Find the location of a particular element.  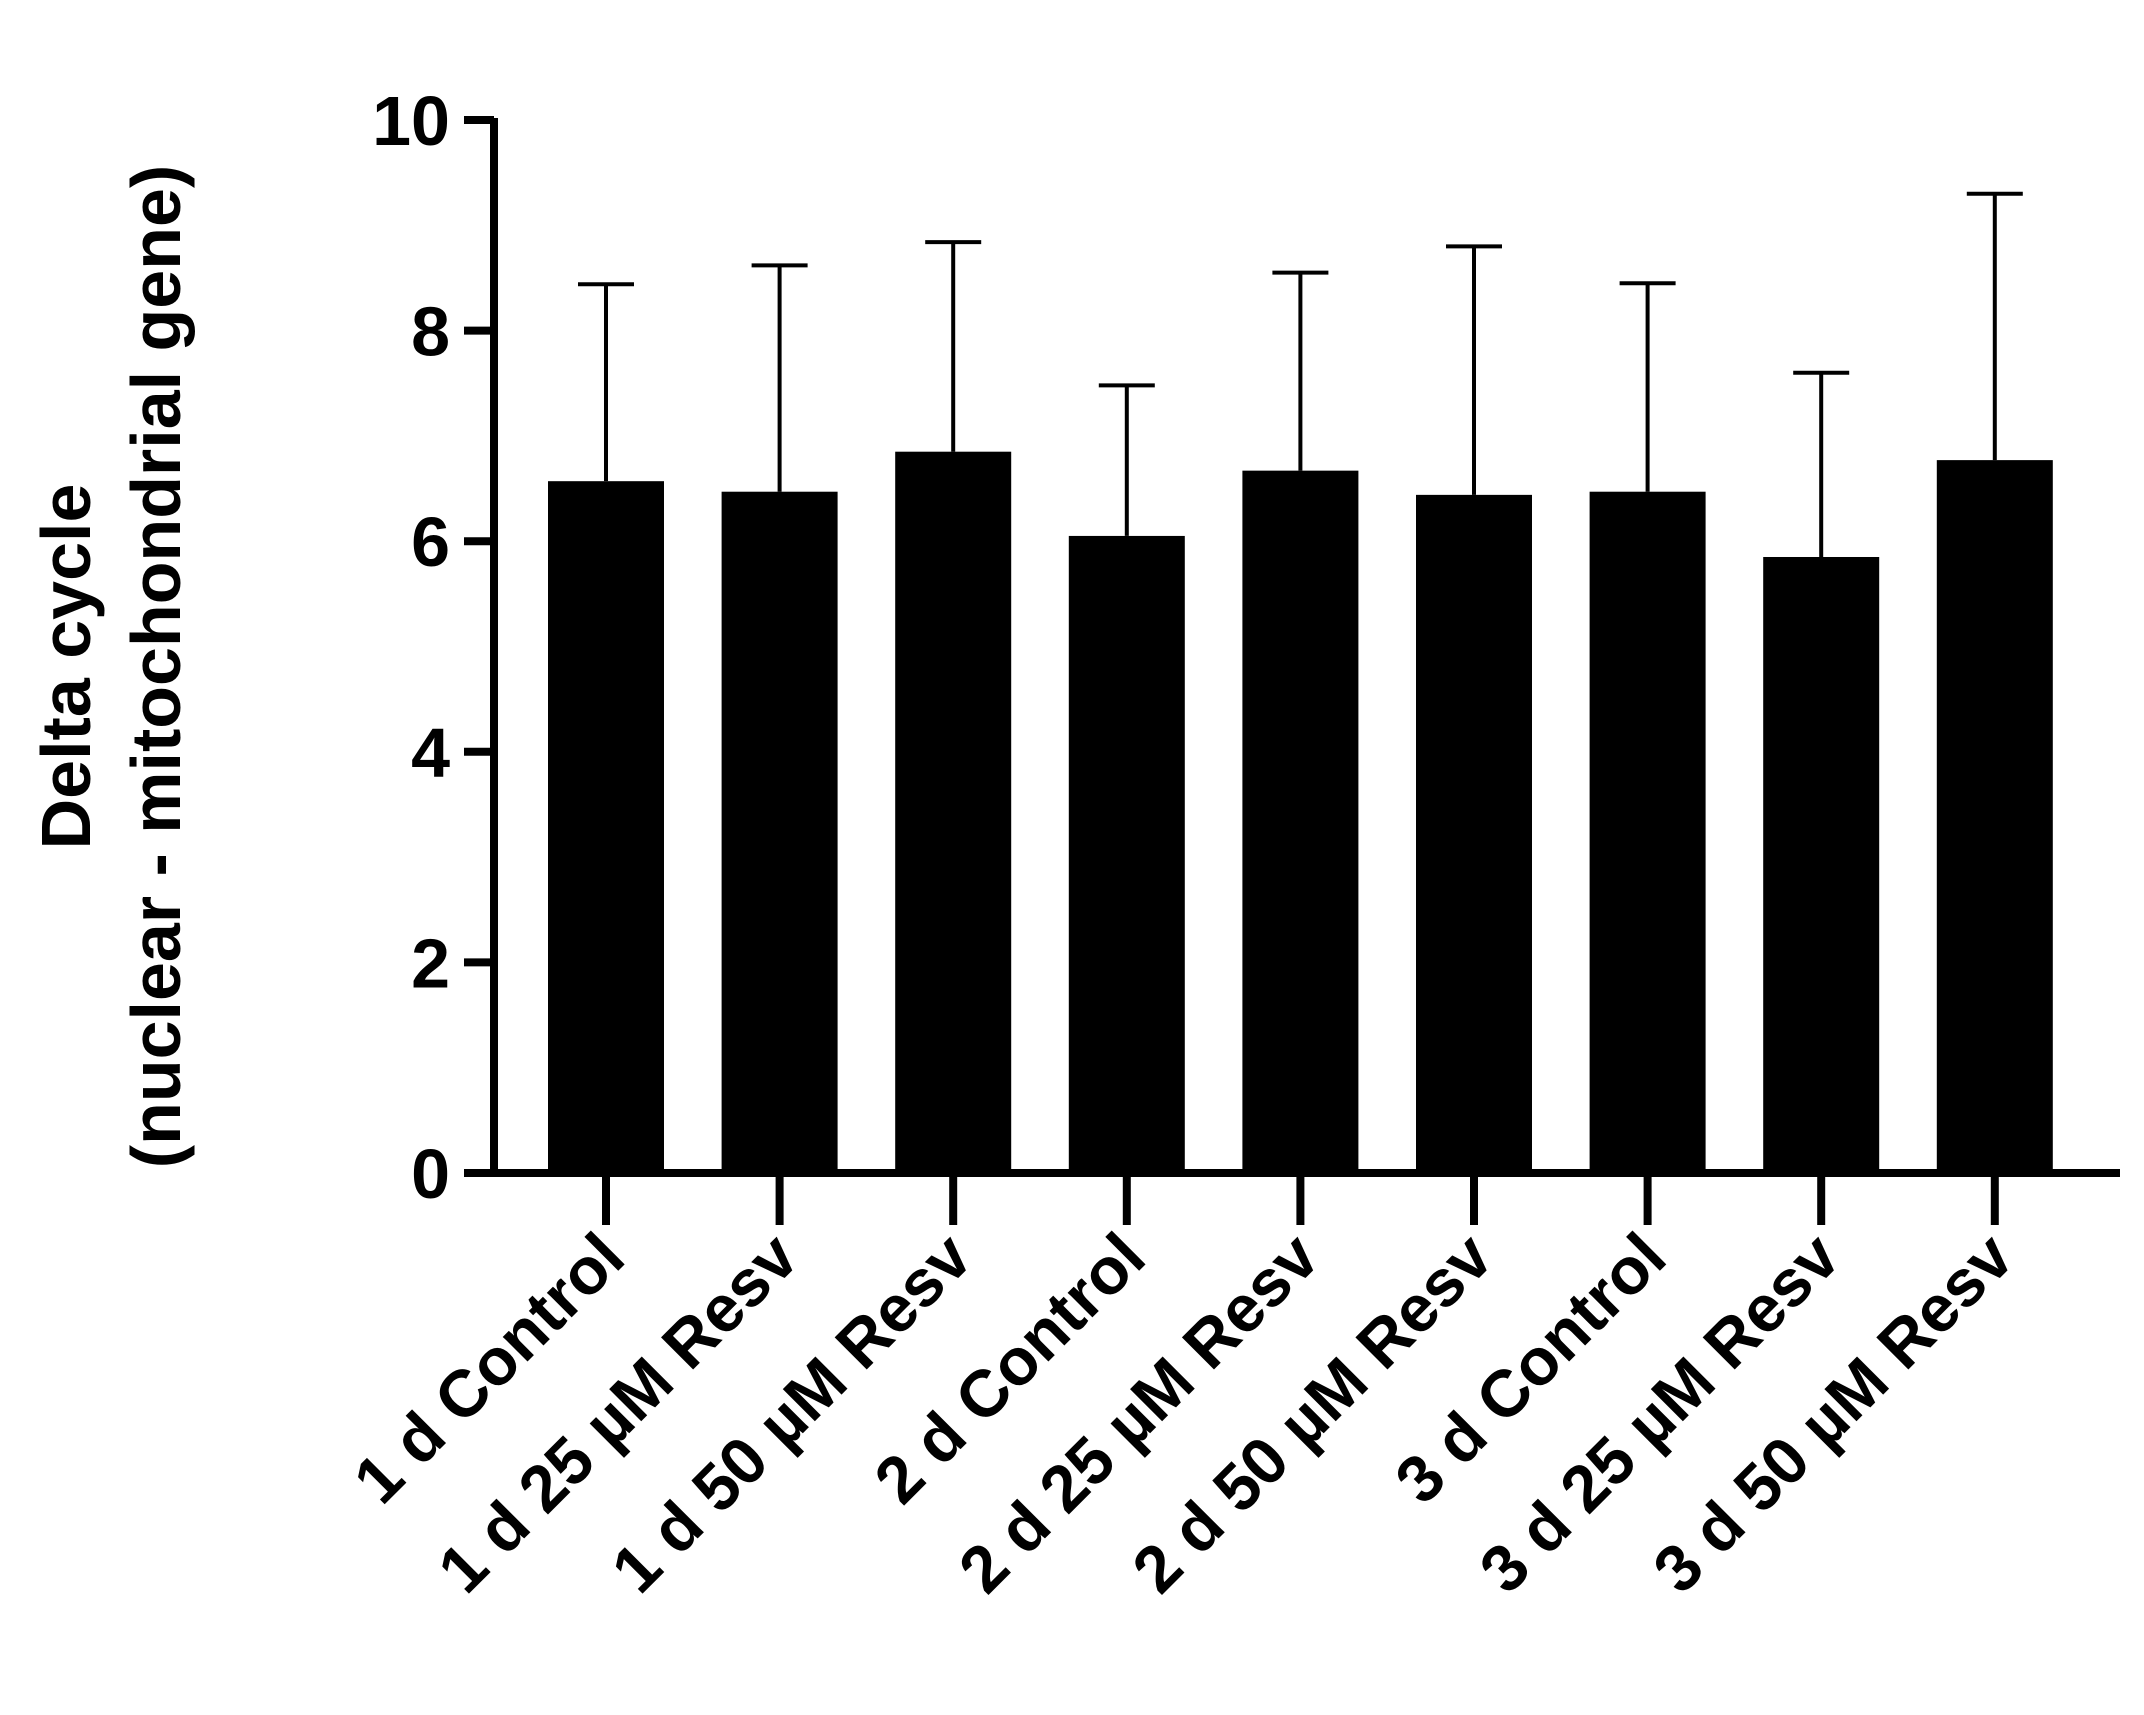

y-tick-label: 0 is located at coordinates (430, 1174).